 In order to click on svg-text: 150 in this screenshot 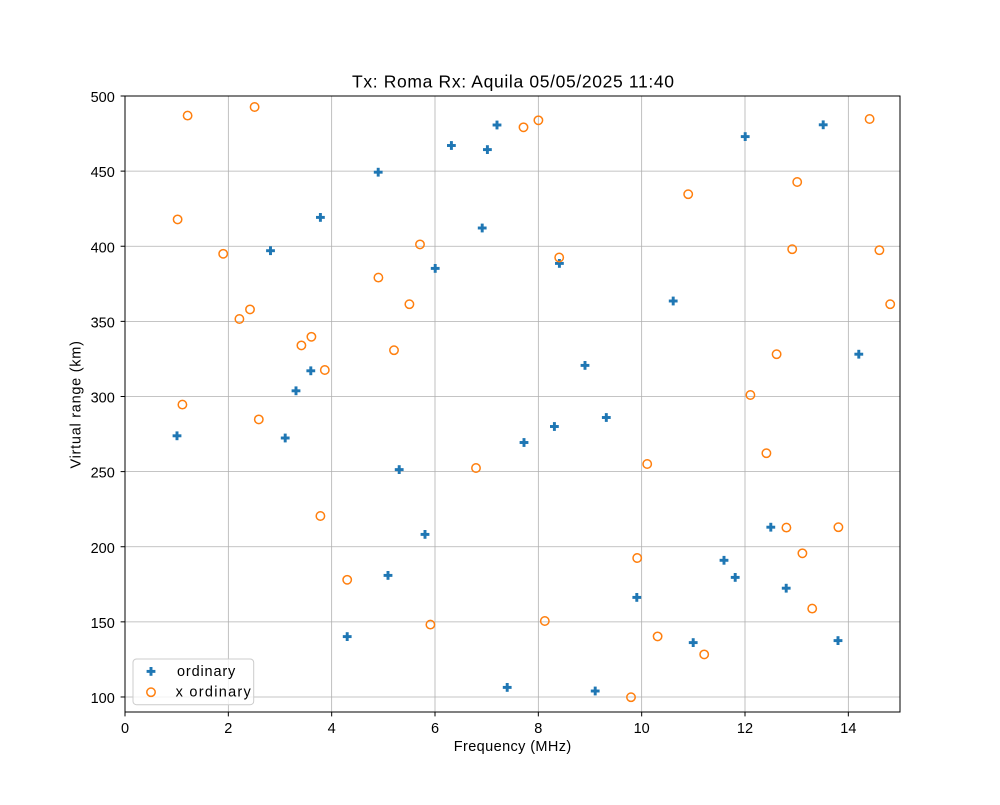, I will do `click(103, 624)`.